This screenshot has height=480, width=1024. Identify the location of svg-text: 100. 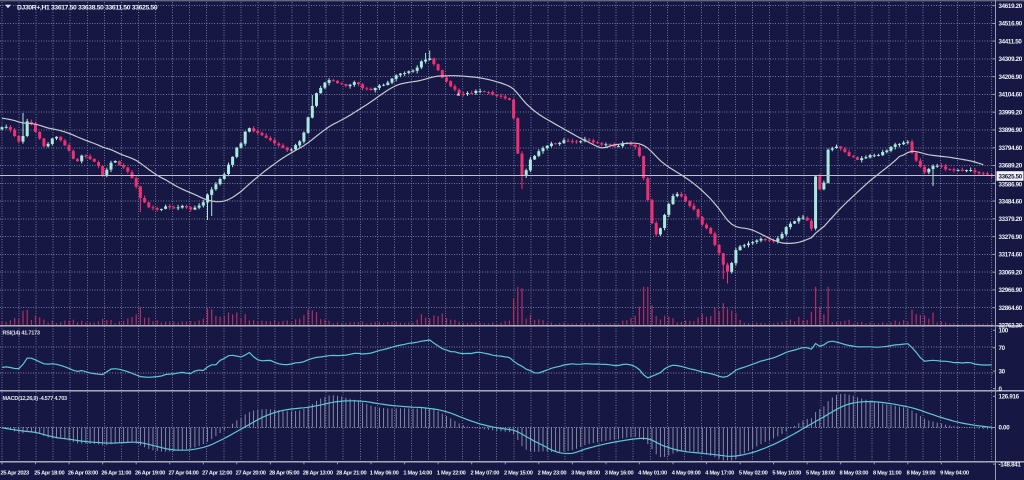
(1004, 331).